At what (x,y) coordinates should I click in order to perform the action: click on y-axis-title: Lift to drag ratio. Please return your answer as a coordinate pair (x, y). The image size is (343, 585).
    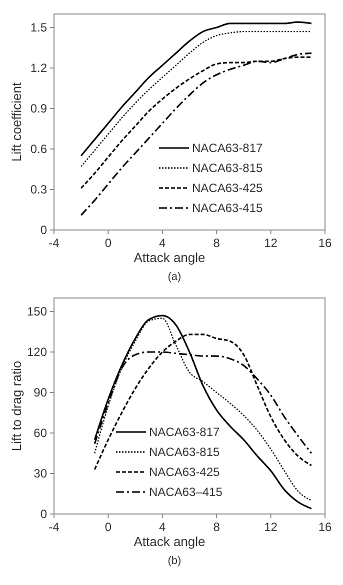
    Looking at the image, I should click on (16, 406).